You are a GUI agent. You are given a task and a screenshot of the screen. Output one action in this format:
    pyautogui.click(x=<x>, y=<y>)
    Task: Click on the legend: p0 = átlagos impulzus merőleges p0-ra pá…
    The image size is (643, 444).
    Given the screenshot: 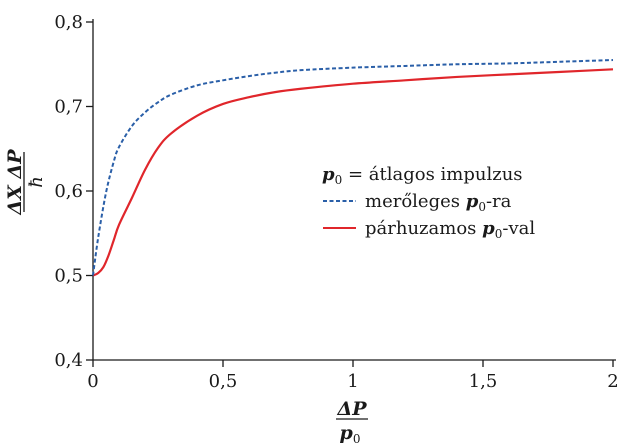 What is the action you would take?
    pyautogui.click(x=428, y=202)
    